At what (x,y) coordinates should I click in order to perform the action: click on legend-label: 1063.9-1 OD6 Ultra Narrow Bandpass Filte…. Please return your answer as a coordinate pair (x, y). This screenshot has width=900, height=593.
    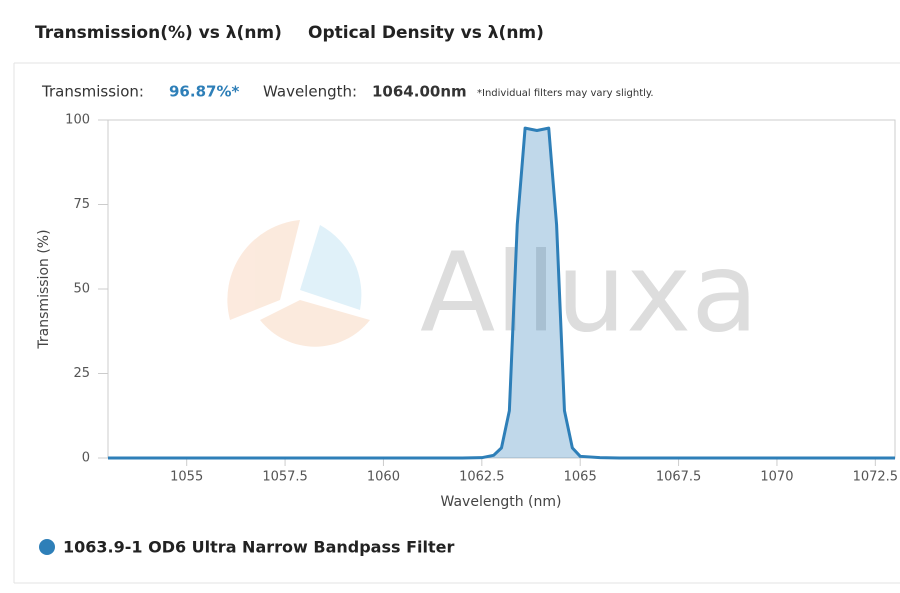
    Looking at the image, I should click on (258, 547).